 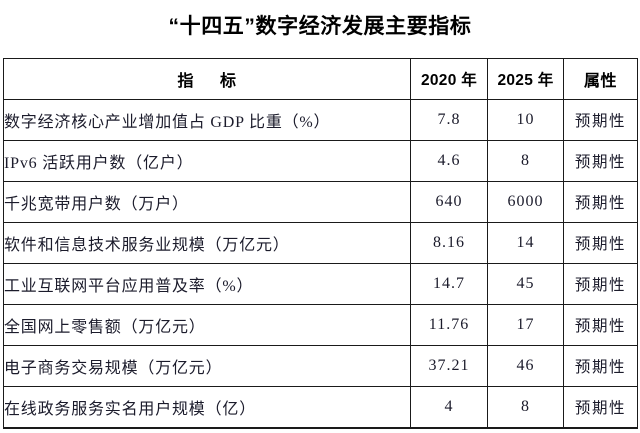 I want to click on column-header-indicator: 指标, so click(x=207, y=79).